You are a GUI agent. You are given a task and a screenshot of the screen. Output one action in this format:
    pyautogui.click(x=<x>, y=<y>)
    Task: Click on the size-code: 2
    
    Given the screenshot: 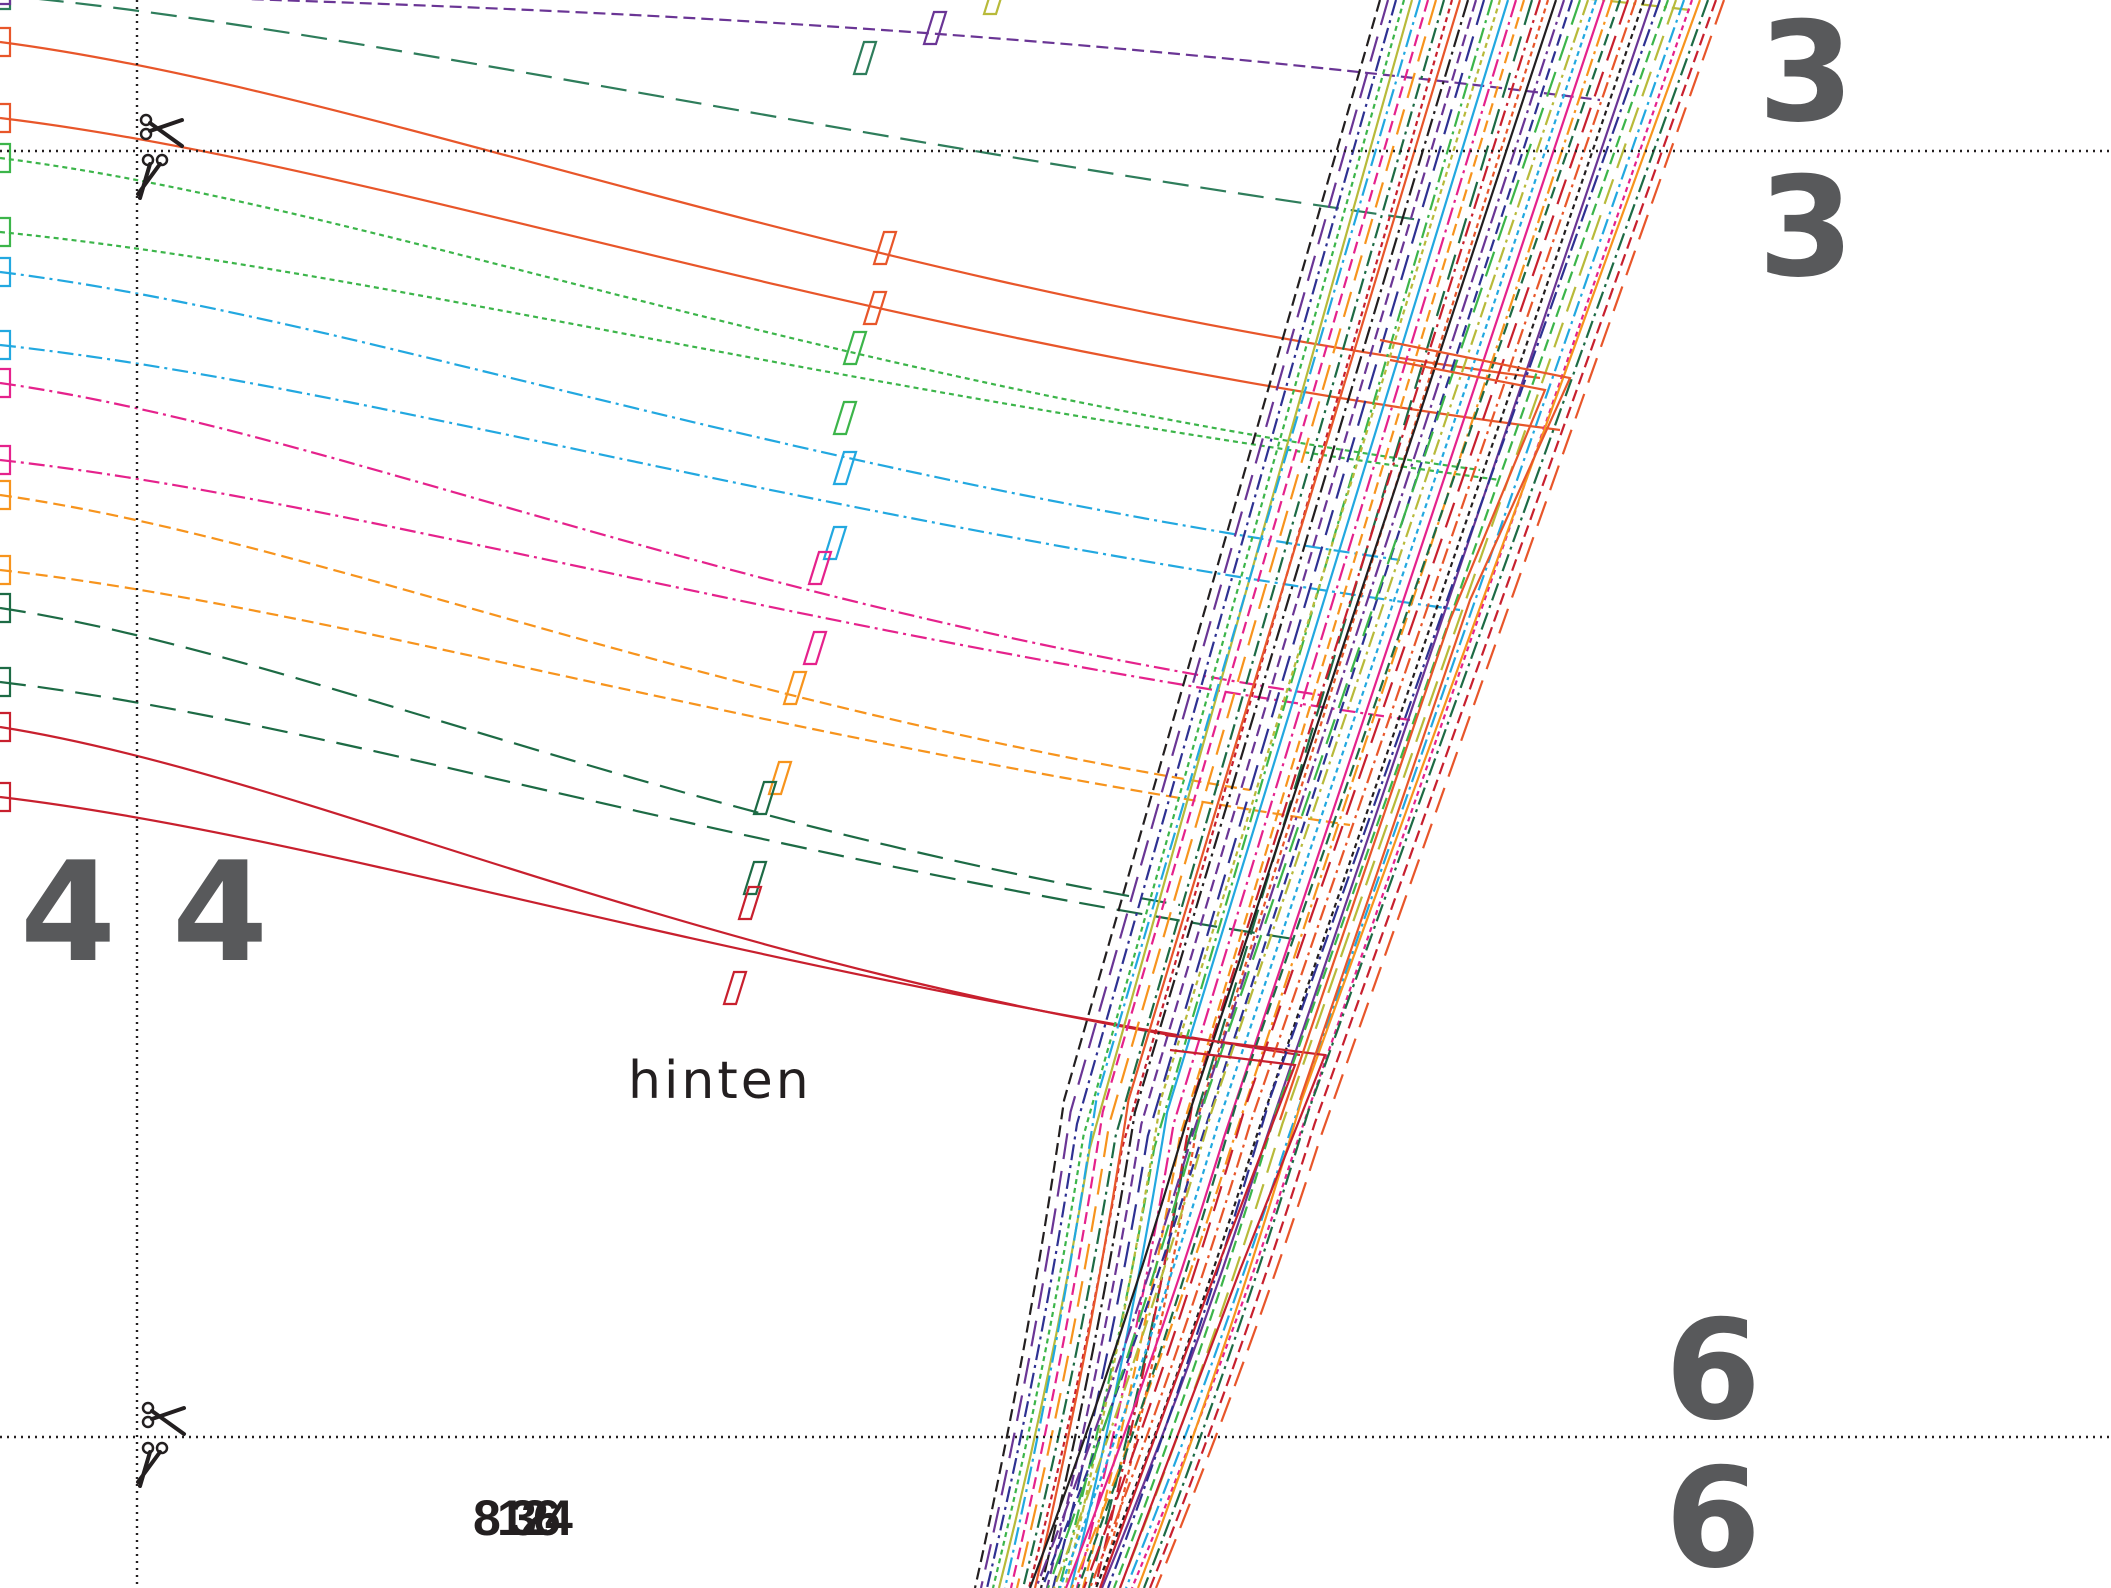 What is the action you would take?
    pyautogui.click(x=535, y=1518)
    